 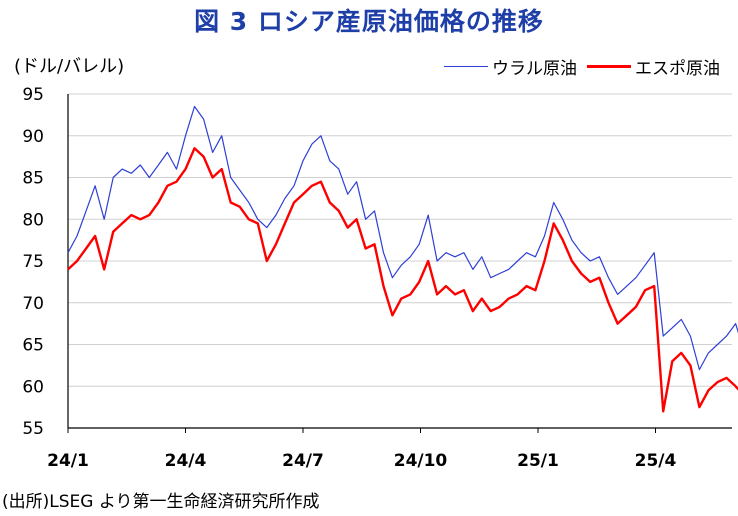 What do you see at coordinates (361, 461) in the screenshot?
I see `x-tick-labels: 24/1 24/4 24/7 24/10 25/1 25/4` at bounding box center [361, 461].